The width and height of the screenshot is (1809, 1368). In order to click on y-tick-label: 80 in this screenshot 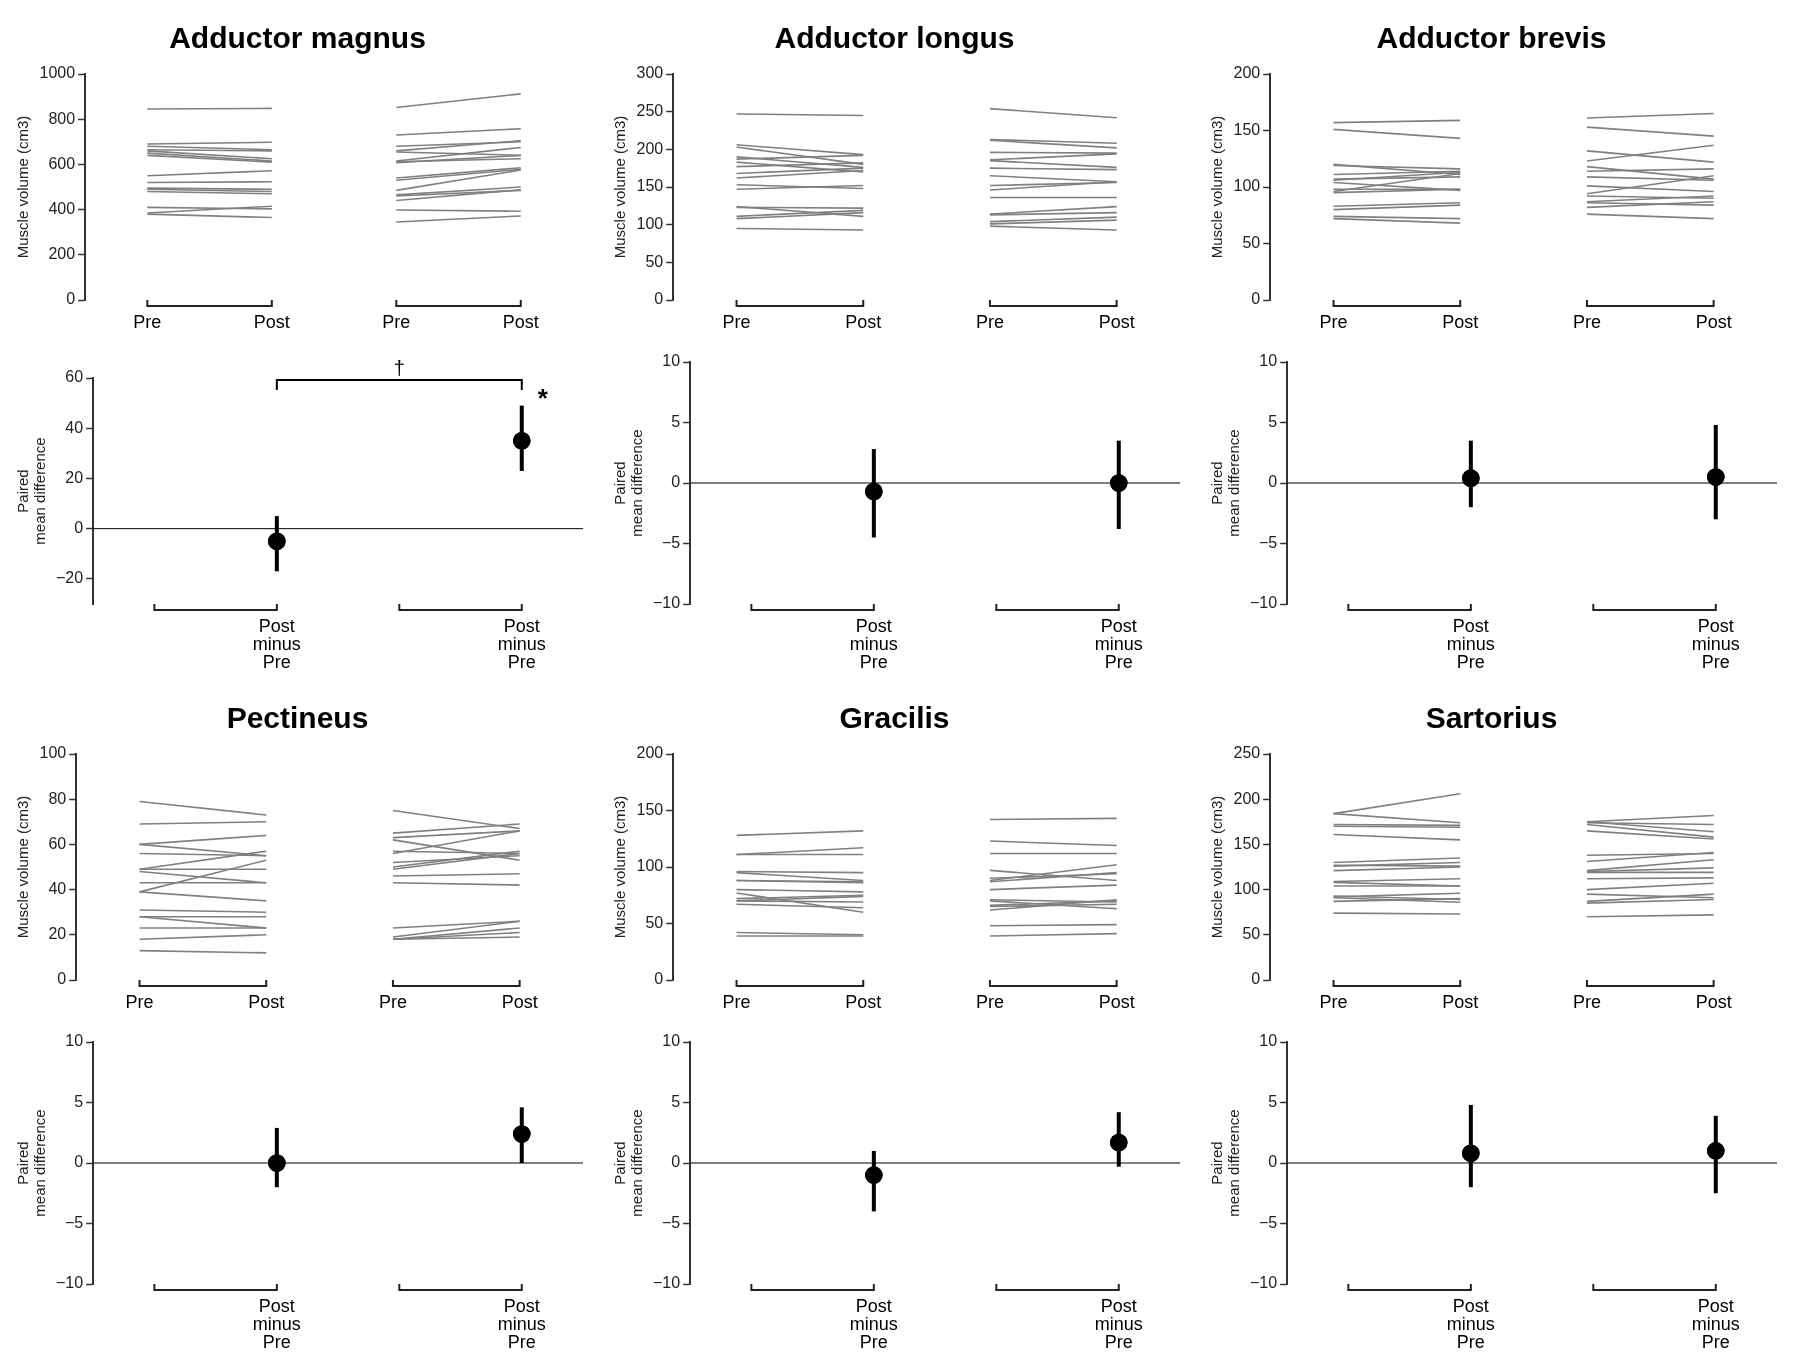, I will do `click(57, 798)`.